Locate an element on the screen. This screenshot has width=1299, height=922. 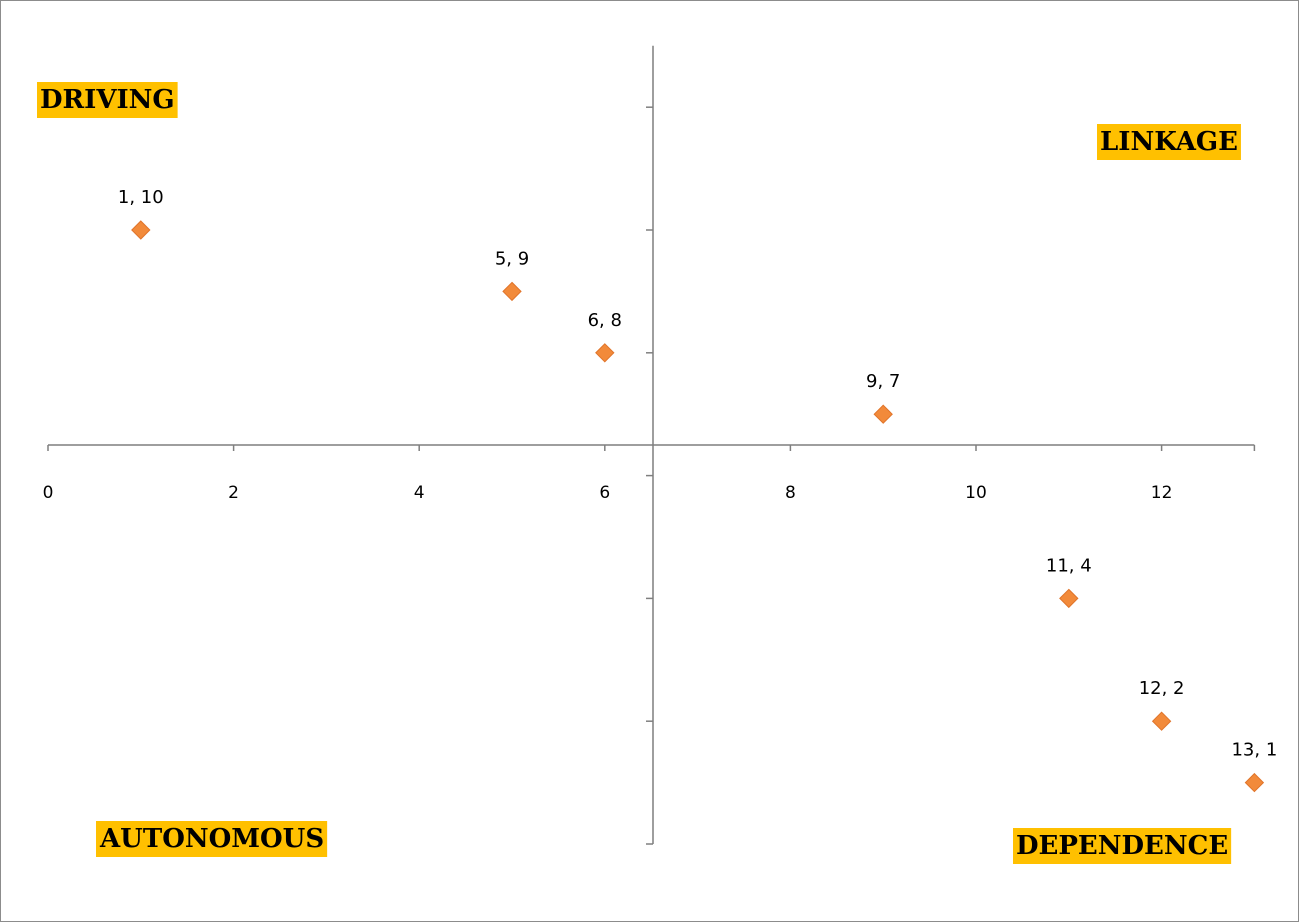
x-tick-label: 10 is located at coordinates (976, 493).